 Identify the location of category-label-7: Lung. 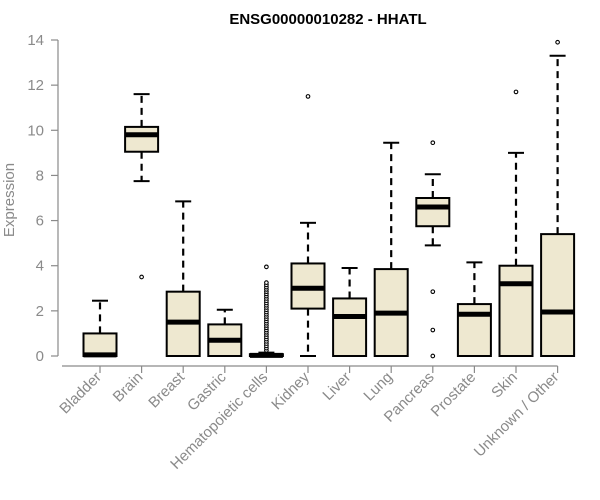
(378, 387).